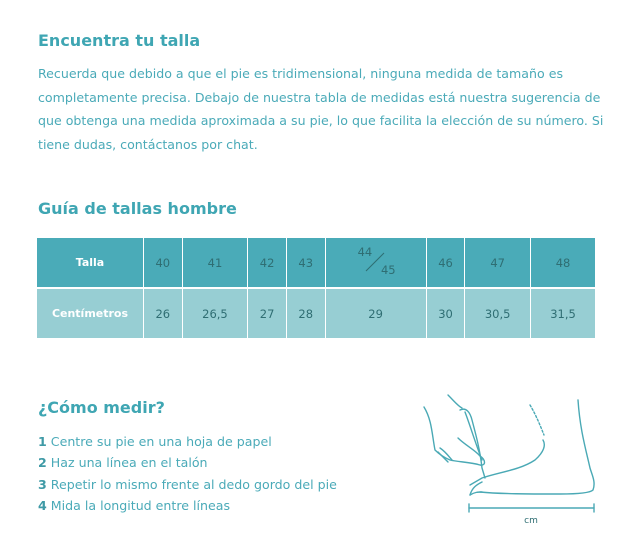 Image resolution: width=643 pixels, height=540 pixels. Describe the element at coordinates (305, 312) in the screenshot. I see `cm-cell: 28` at that location.